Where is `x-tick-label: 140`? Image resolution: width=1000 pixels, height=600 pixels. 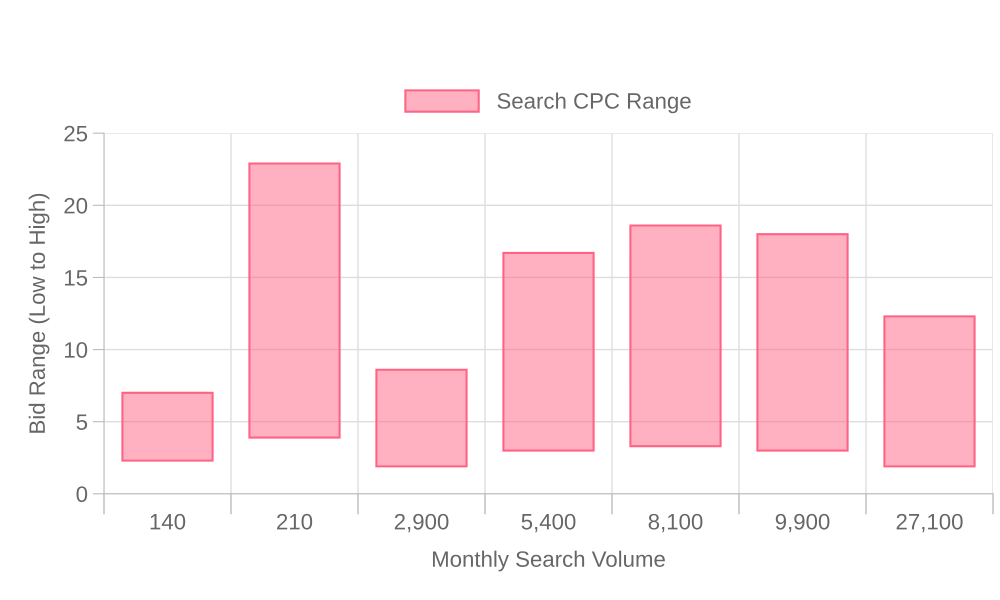
x-tick-label: 140 is located at coordinates (168, 522).